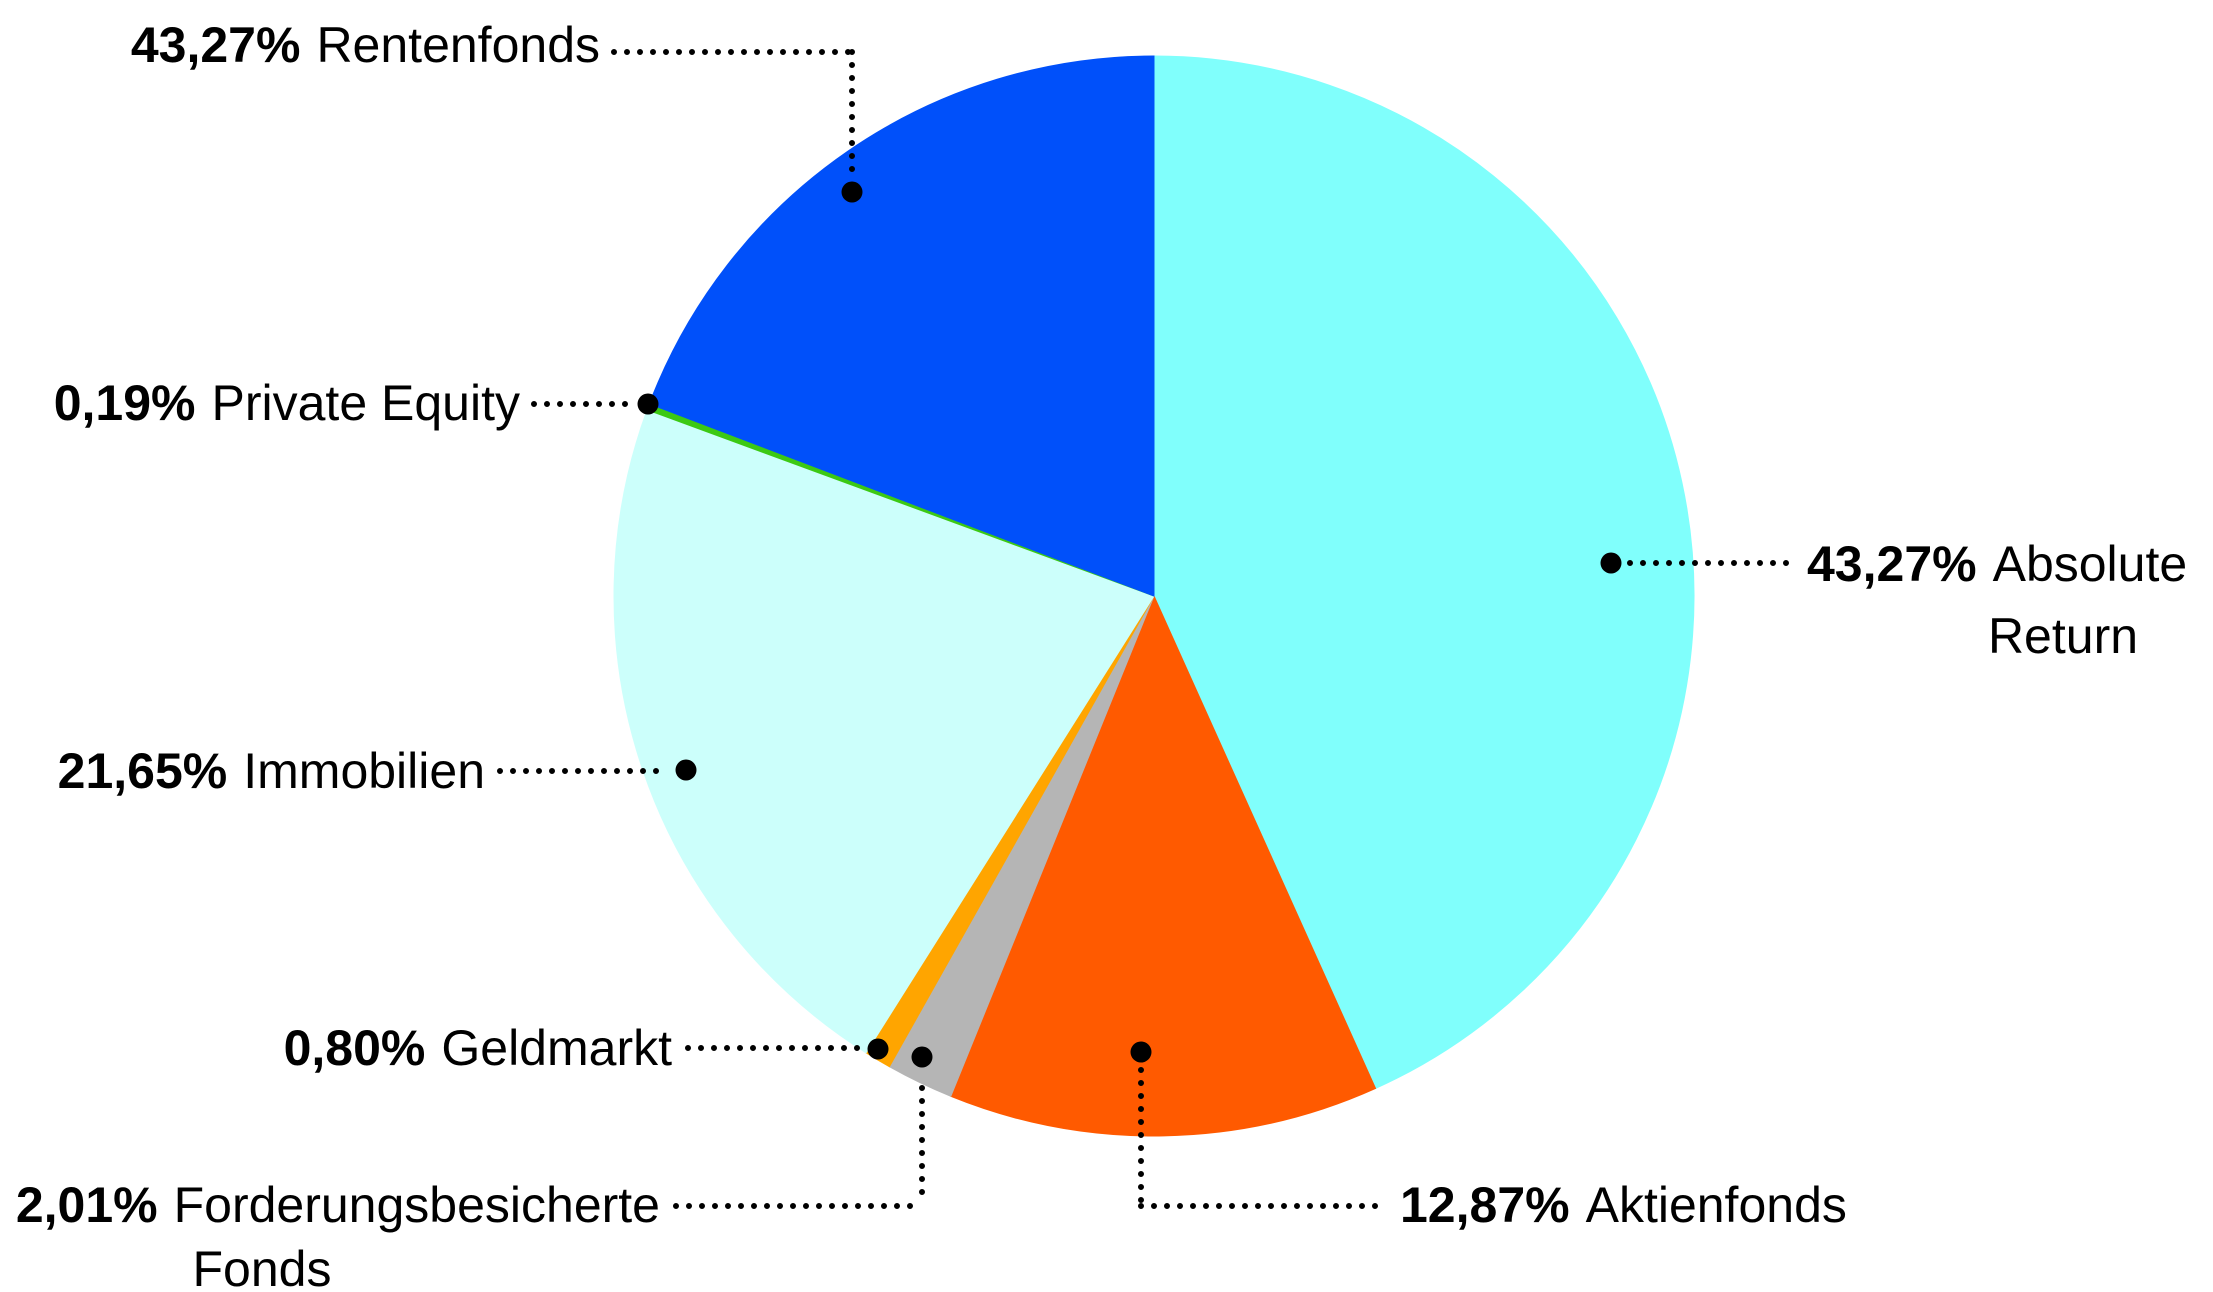 The width and height of the screenshot is (2213, 1292). I want to click on leader-dot-private-equity, so click(648, 404).